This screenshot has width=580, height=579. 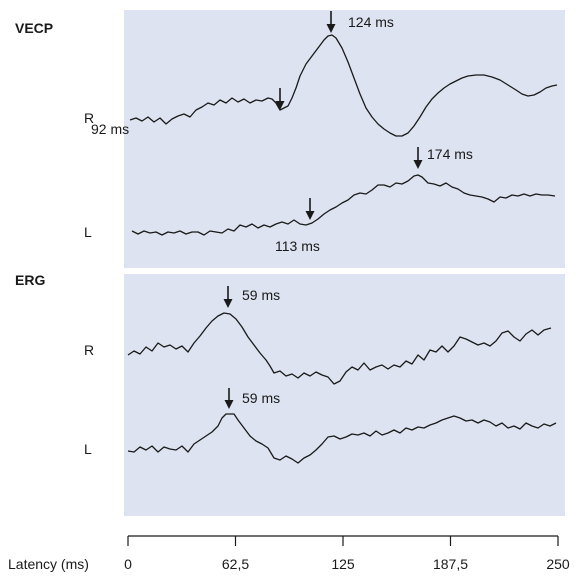 What do you see at coordinates (110, 129) in the screenshot?
I see `vecp-right-latency-label-92: 92 ms` at bounding box center [110, 129].